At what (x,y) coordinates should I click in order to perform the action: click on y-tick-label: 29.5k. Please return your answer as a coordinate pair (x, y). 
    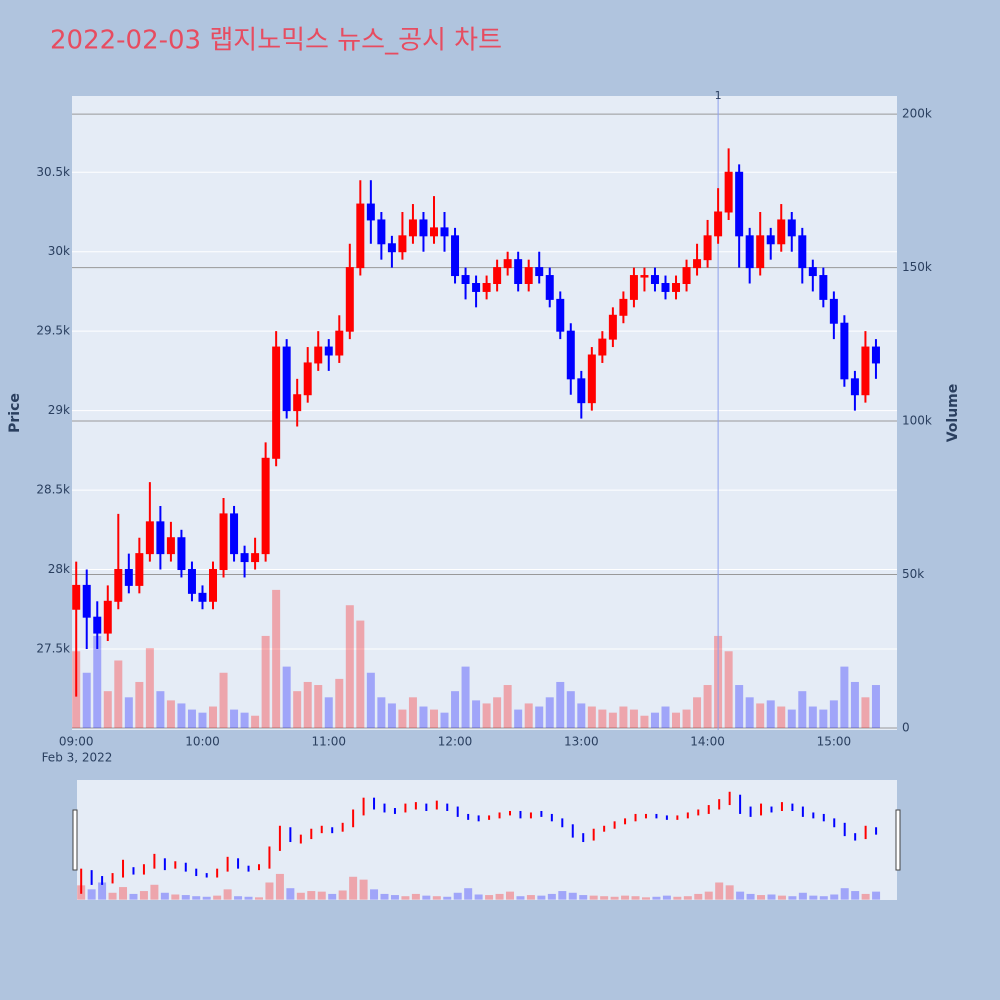
    Looking at the image, I should click on (53, 331).